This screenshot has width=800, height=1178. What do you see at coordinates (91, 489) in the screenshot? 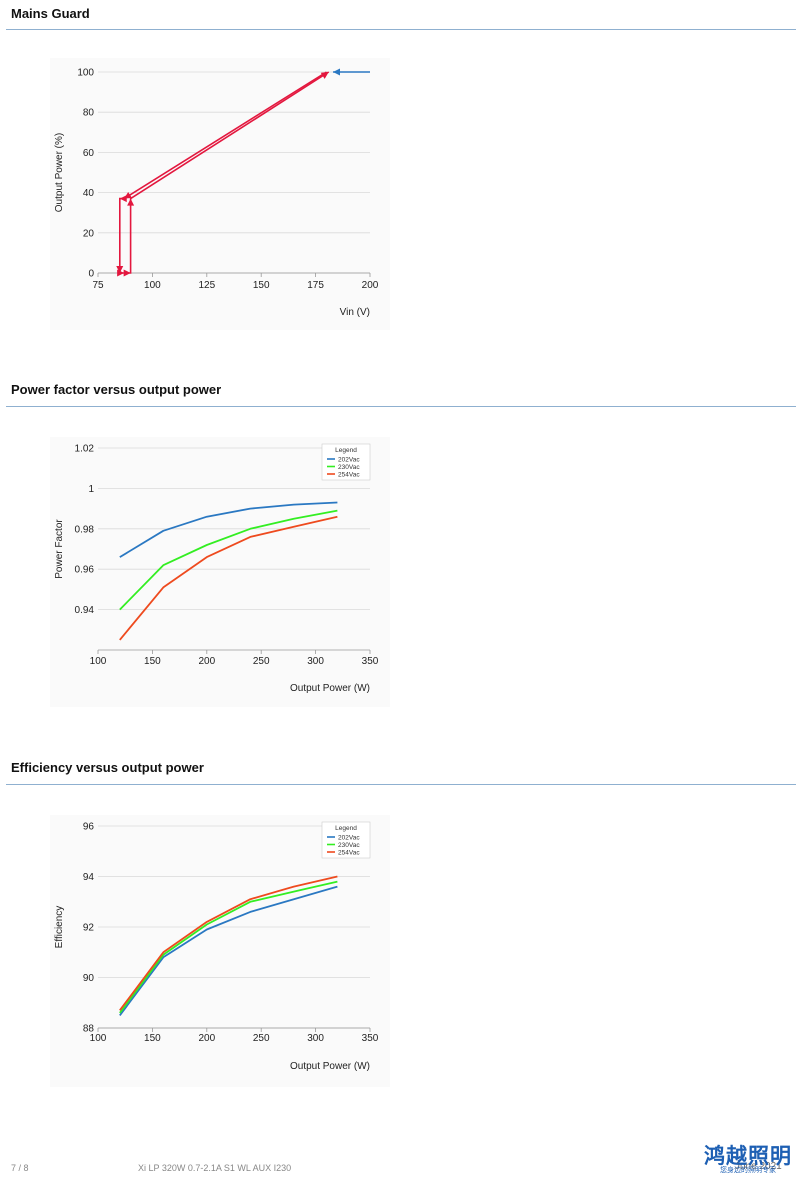
I see `y-tick-label: 1` at bounding box center [91, 489].